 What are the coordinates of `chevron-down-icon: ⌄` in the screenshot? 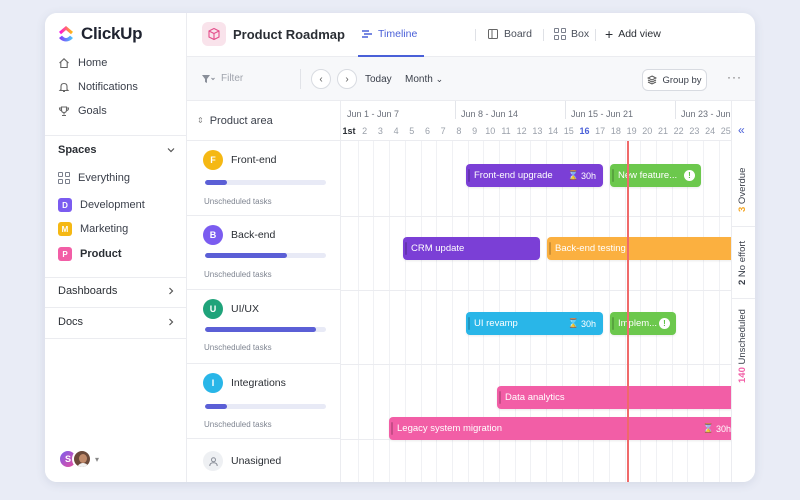 It's located at (439, 79).